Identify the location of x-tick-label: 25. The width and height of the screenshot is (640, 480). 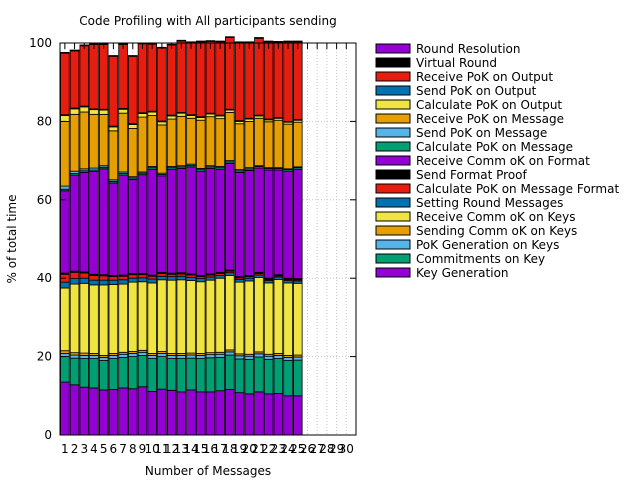
(297, 449).